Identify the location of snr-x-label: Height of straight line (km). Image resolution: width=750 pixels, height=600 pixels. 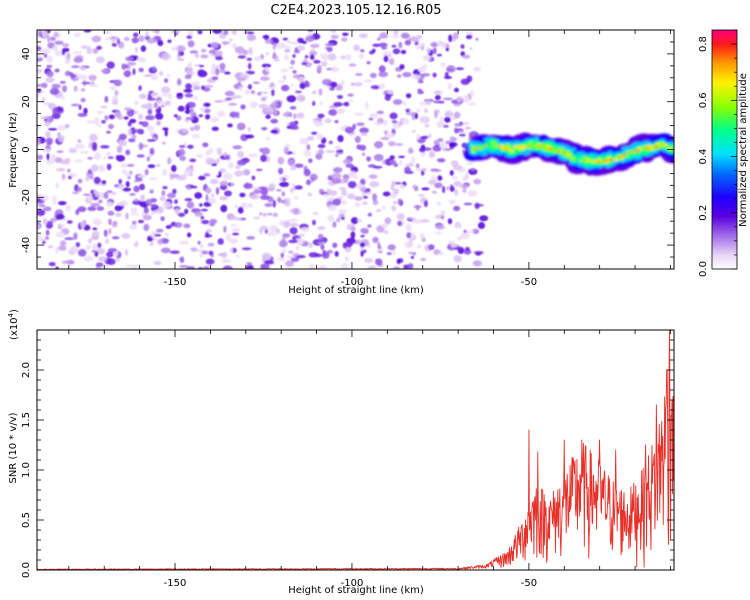
(356, 590).